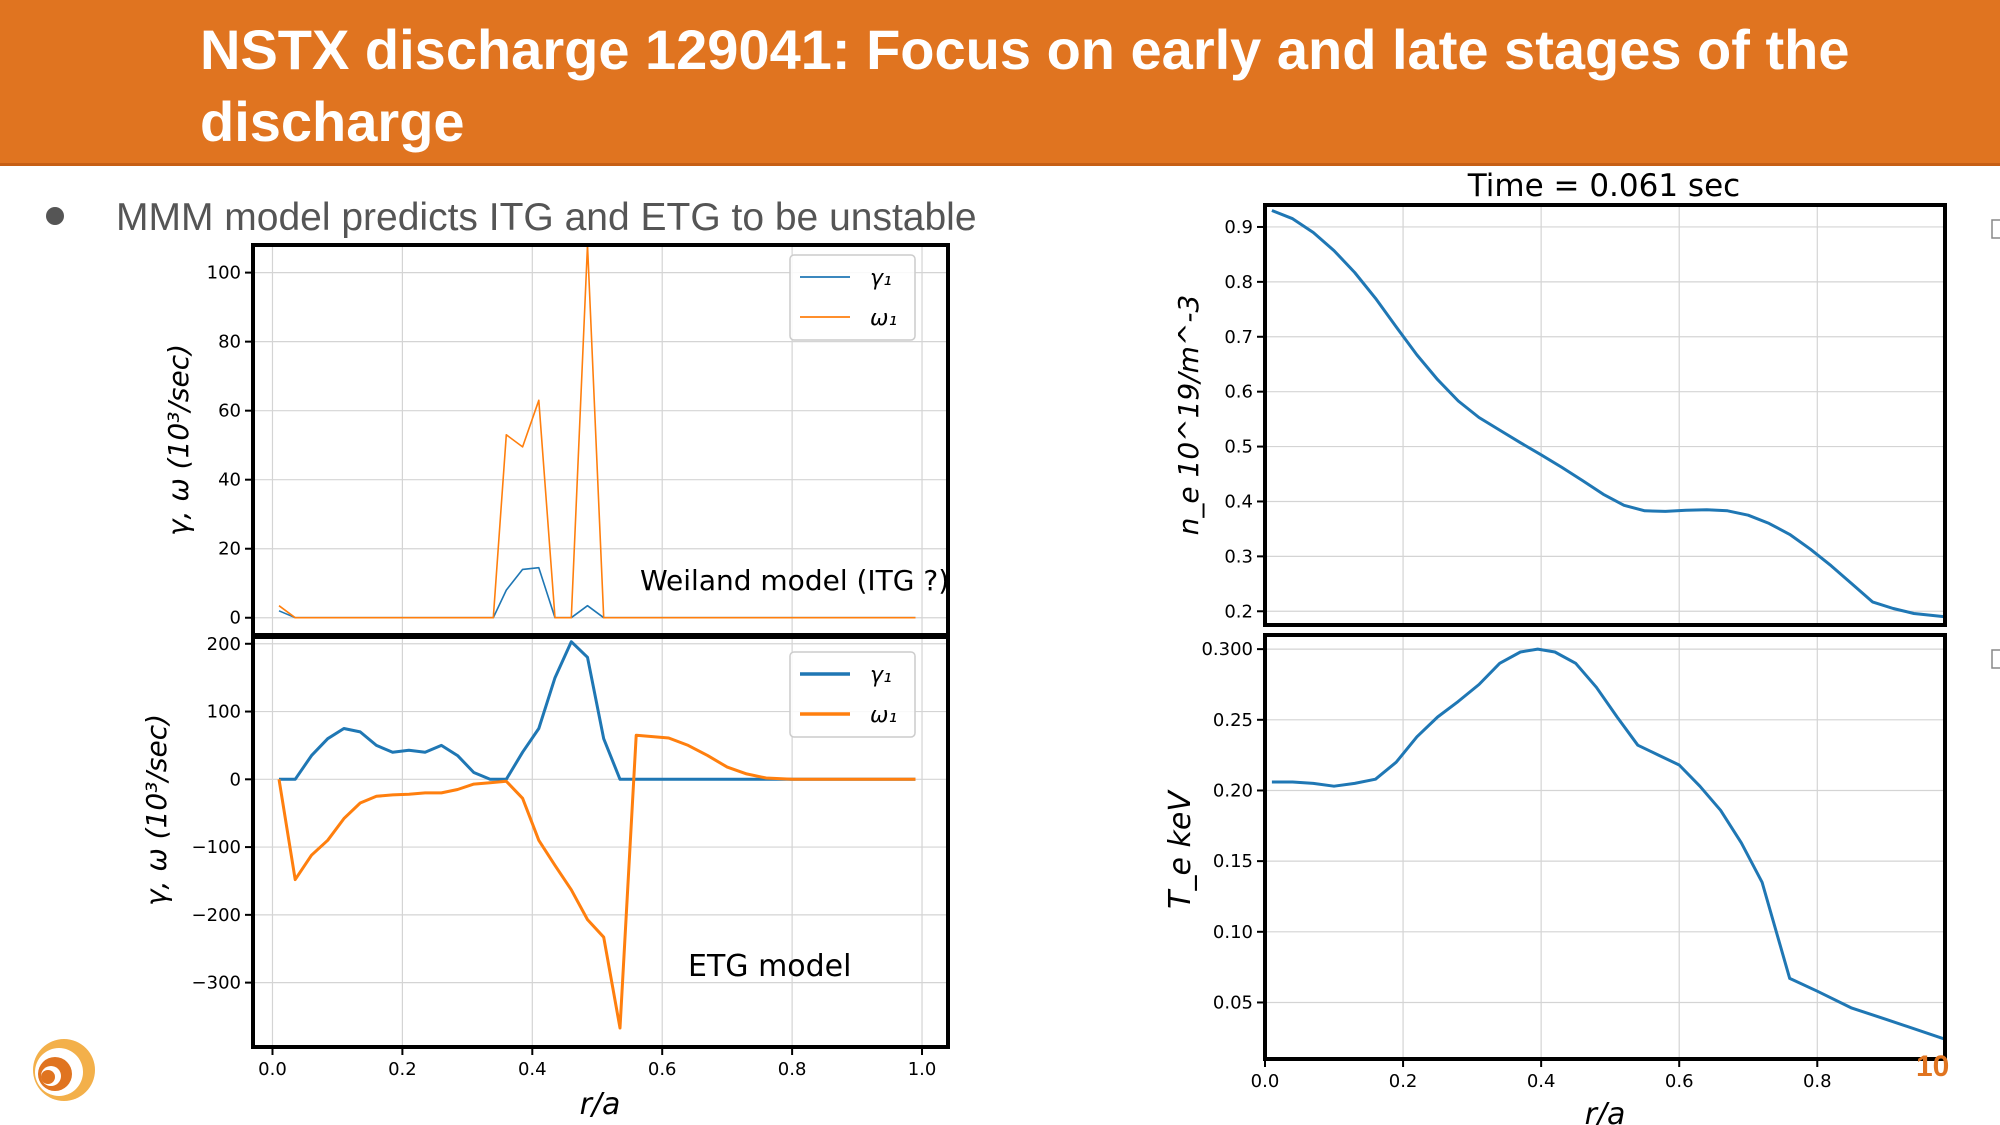 Image resolution: width=2000 pixels, height=1125 pixels. Describe the element at coordinates (1933, 1066) in the screenshot. I see `page-number: 10` at that location.